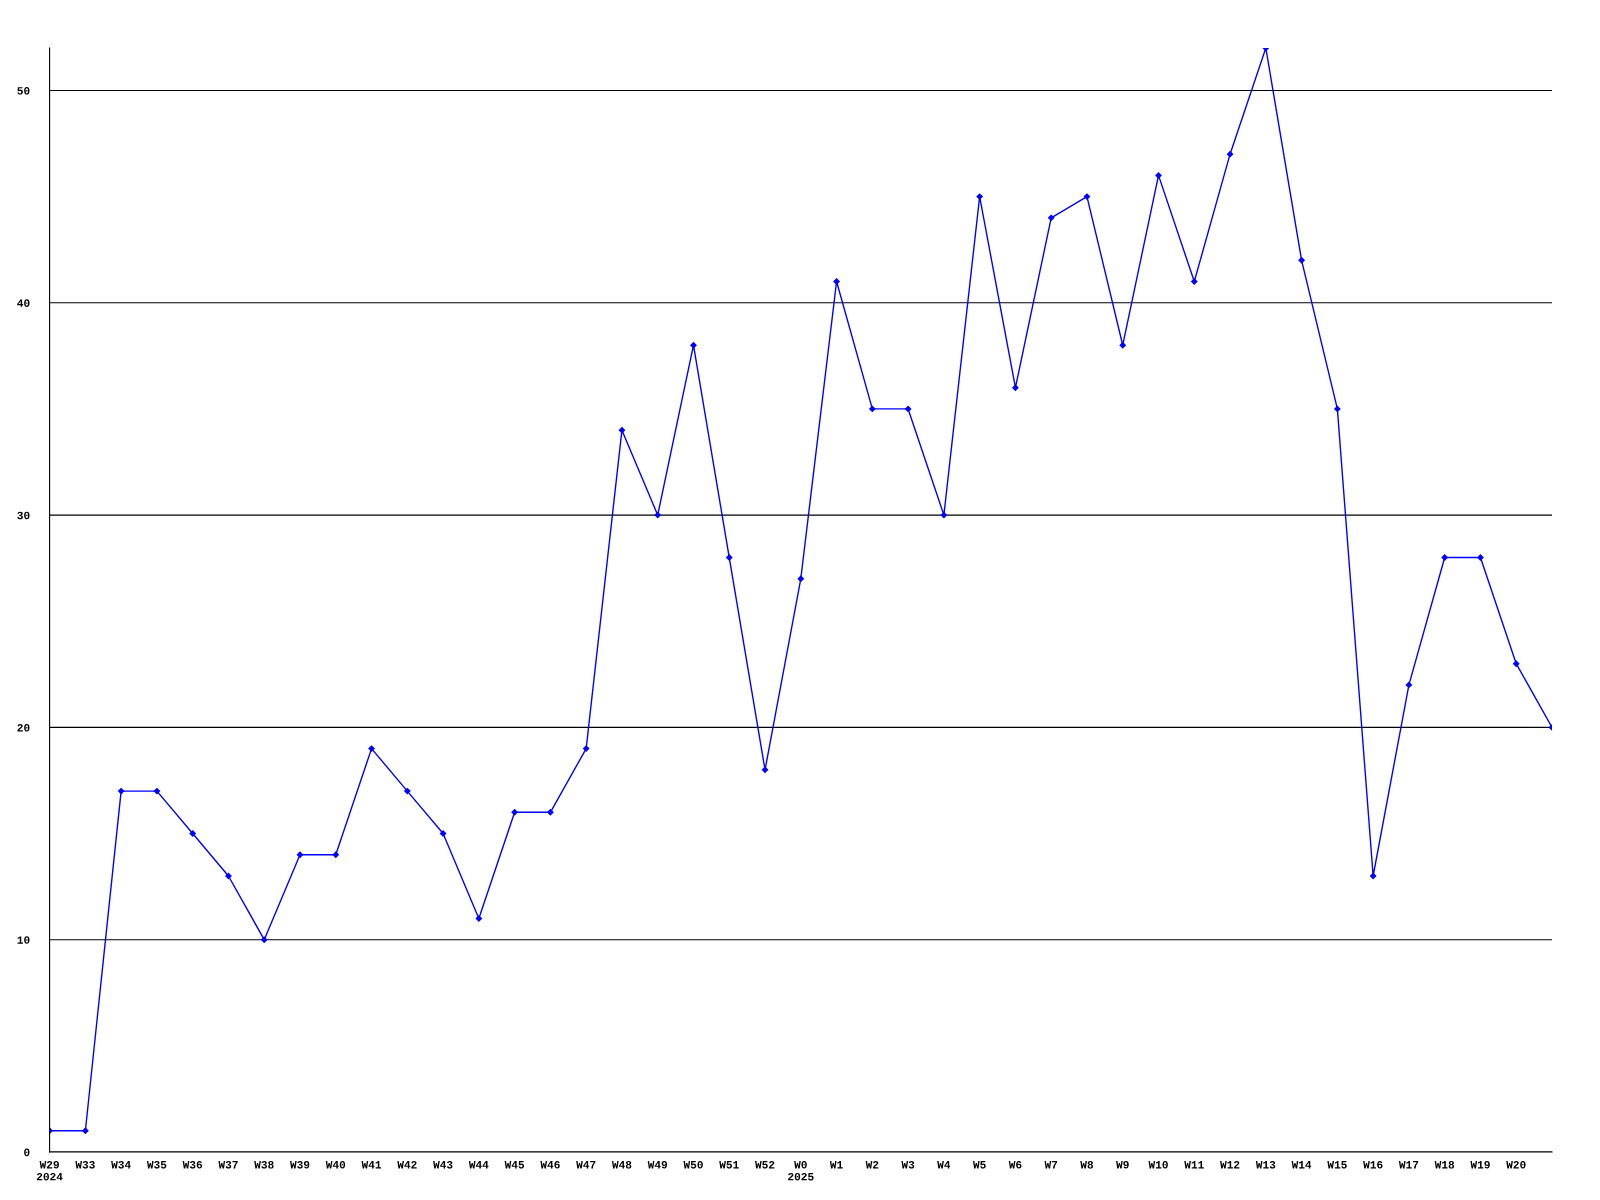 This screenshot has width=1600, height=1200. What do you see at coordinates (1516, 1164) in the screenshot?
I see `x-tick-label: W20` at bounding box center [1516, 1164].